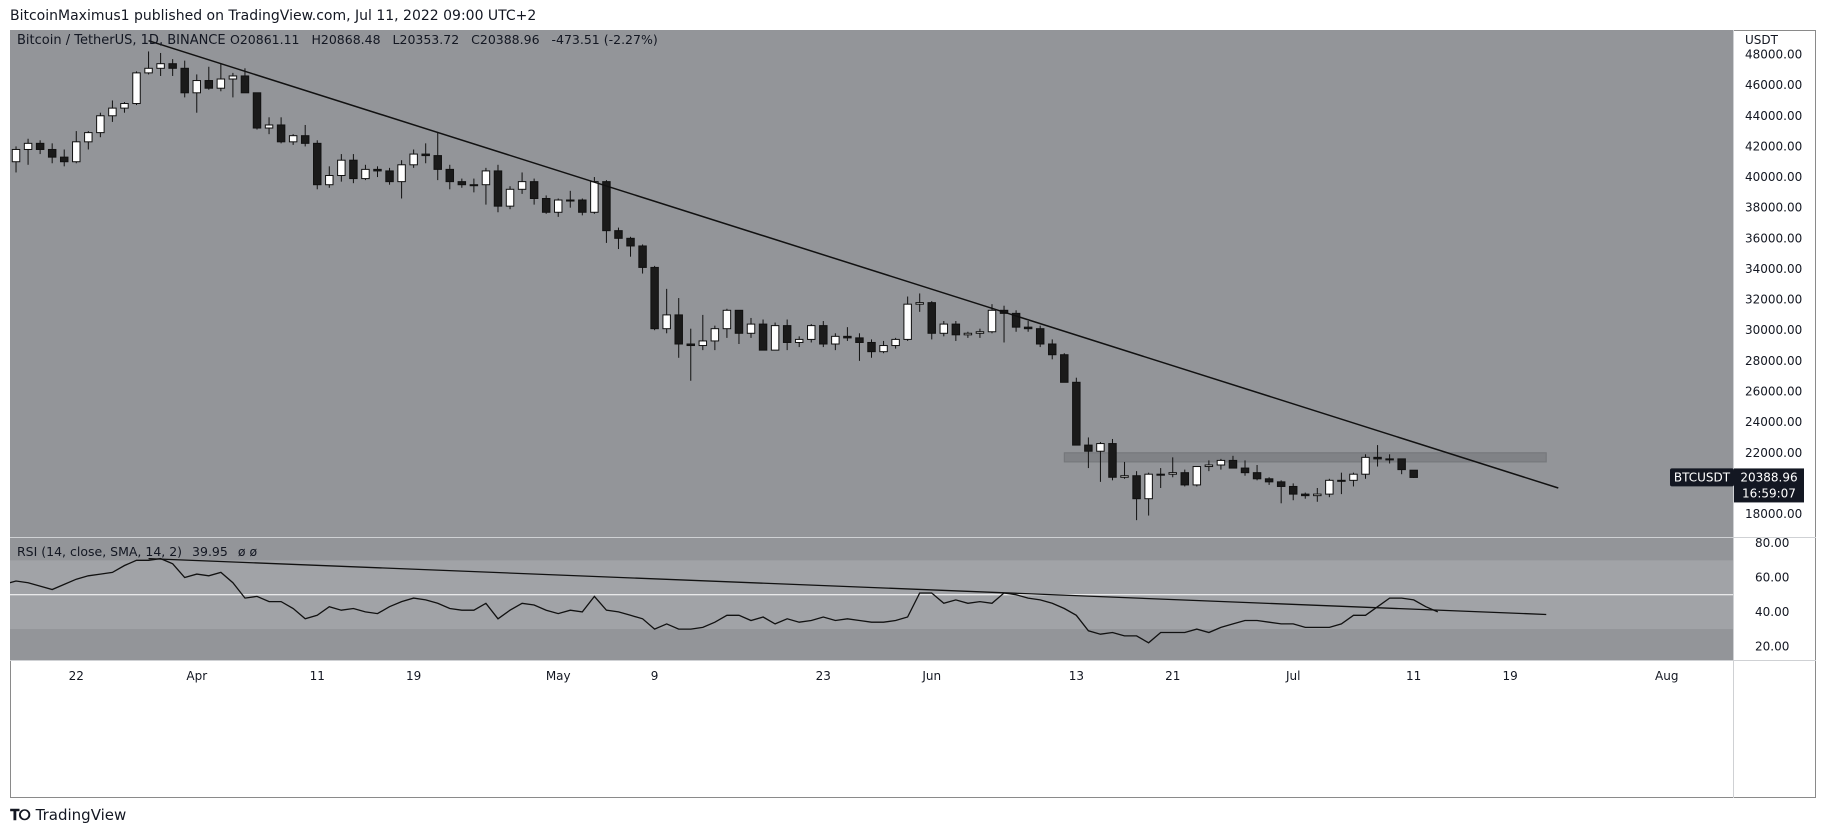 The width and height of the screenshot is (1824, 836). Describe the element at coordinates (1772, 578) in the screenshot. I see `rsi-tick-label: 60.00` at that location.